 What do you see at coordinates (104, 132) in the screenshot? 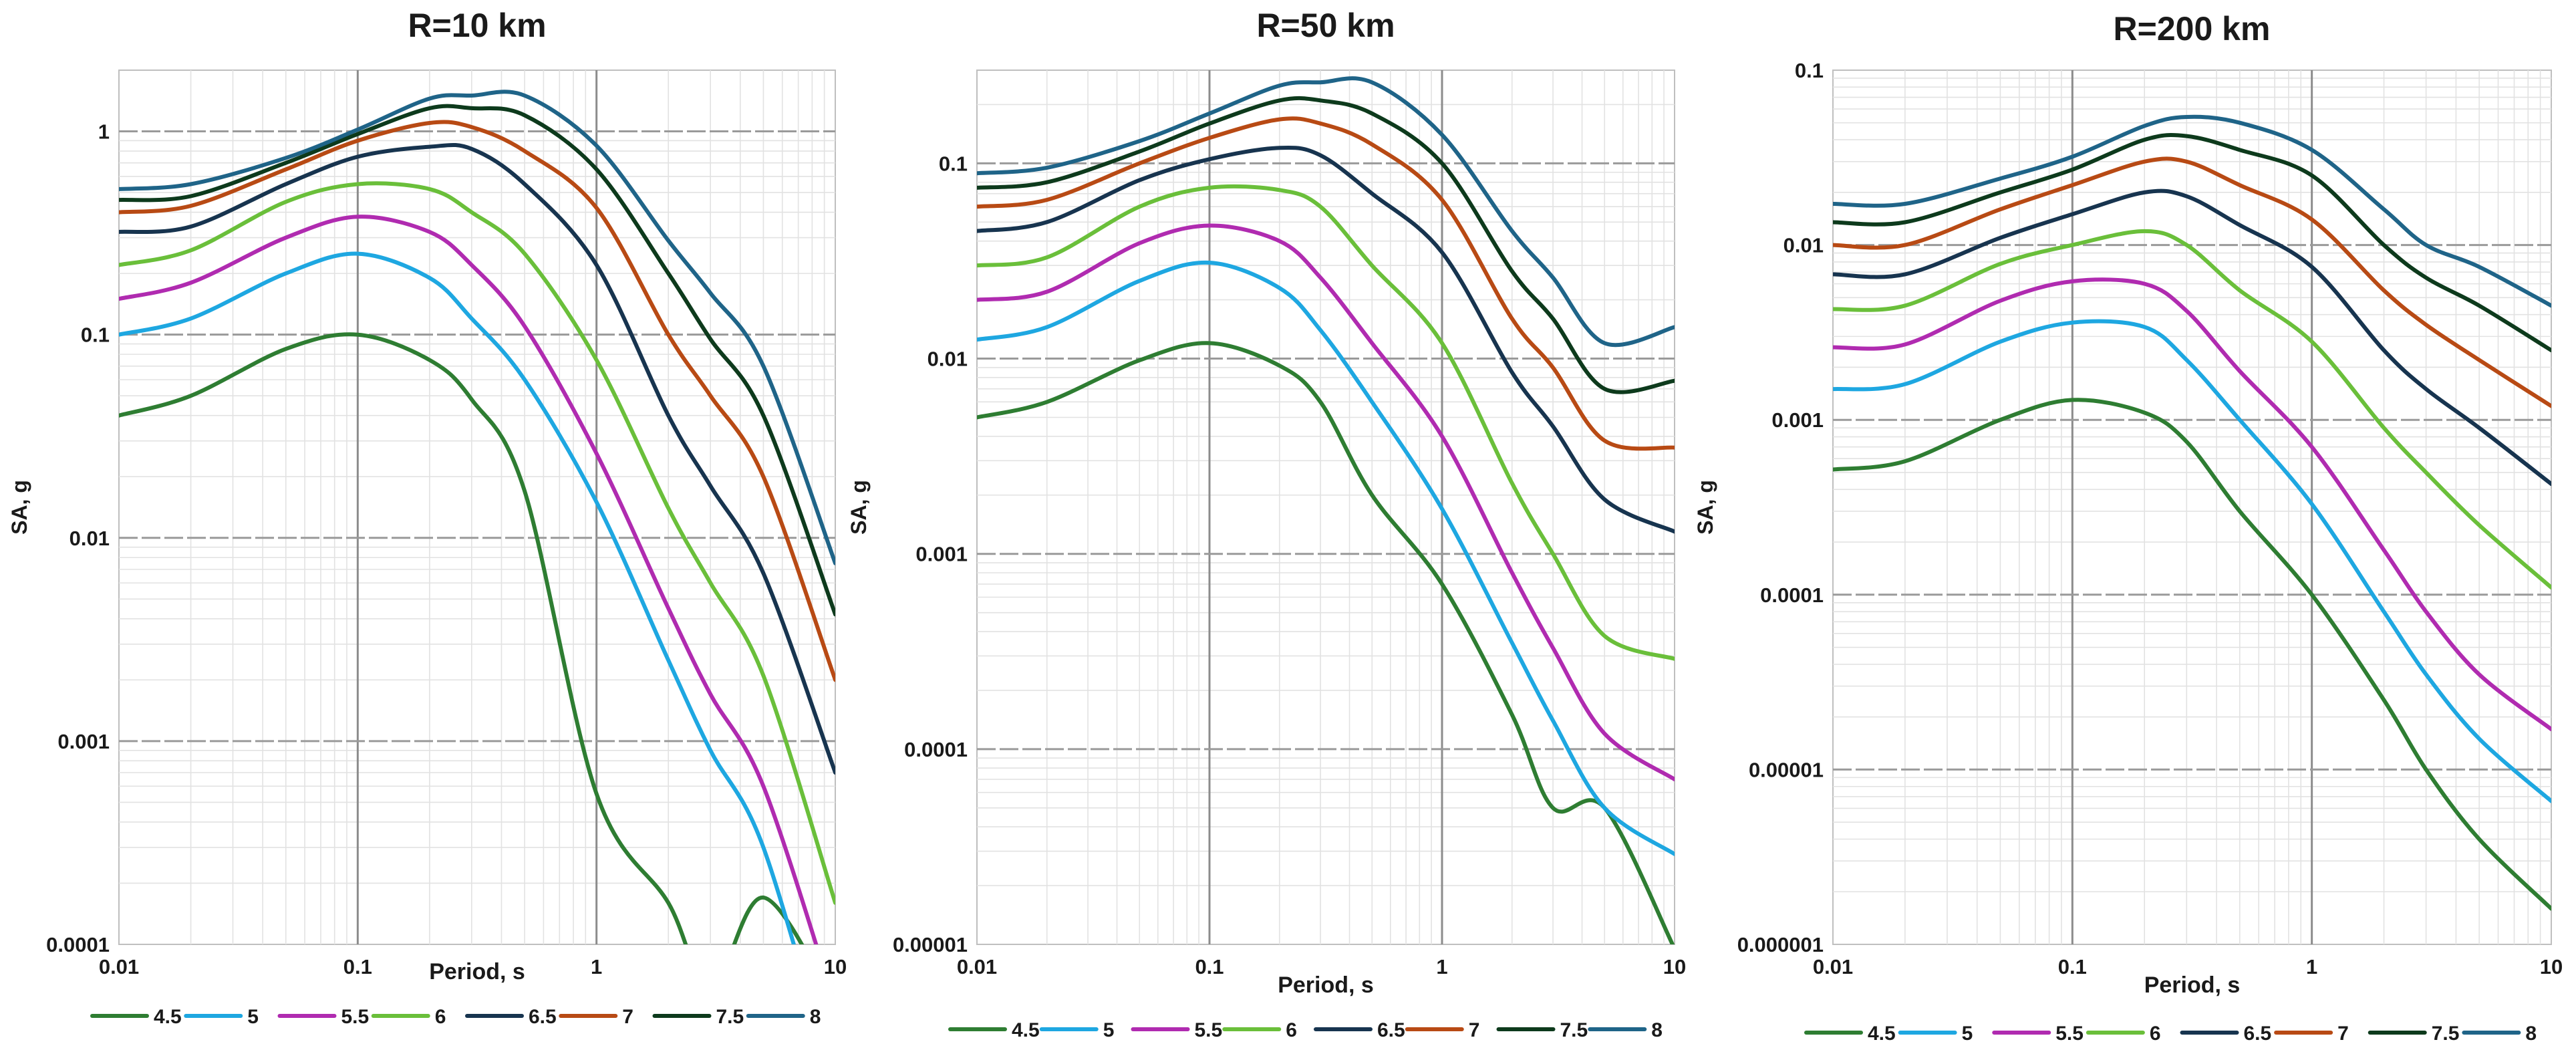
I see `y-tick-label: 1` at bounding box center [104, 132].